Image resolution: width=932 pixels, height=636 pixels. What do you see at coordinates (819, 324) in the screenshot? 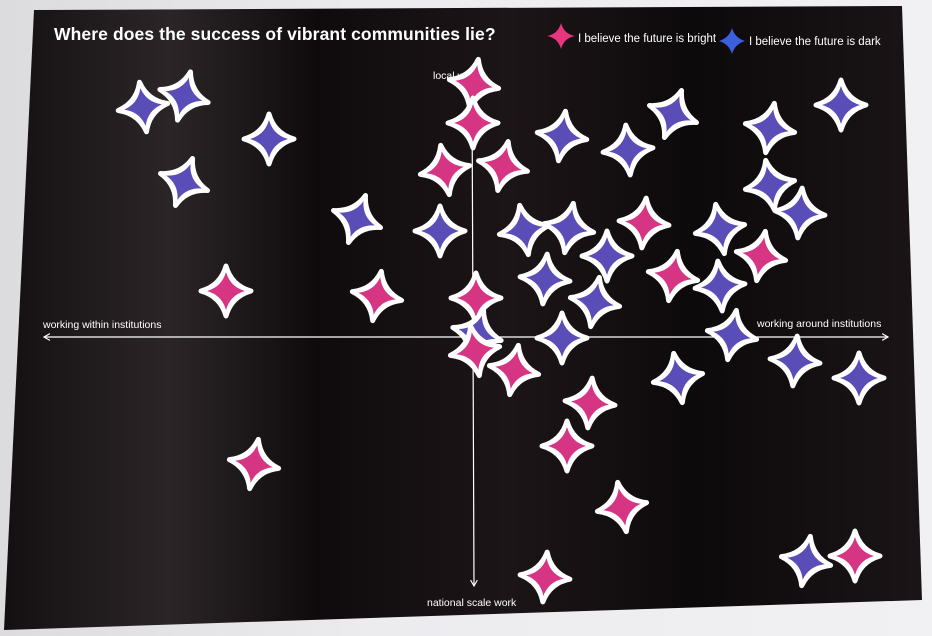
I see `axis-label-right: working around institutions` at bounding box center [819, 324].